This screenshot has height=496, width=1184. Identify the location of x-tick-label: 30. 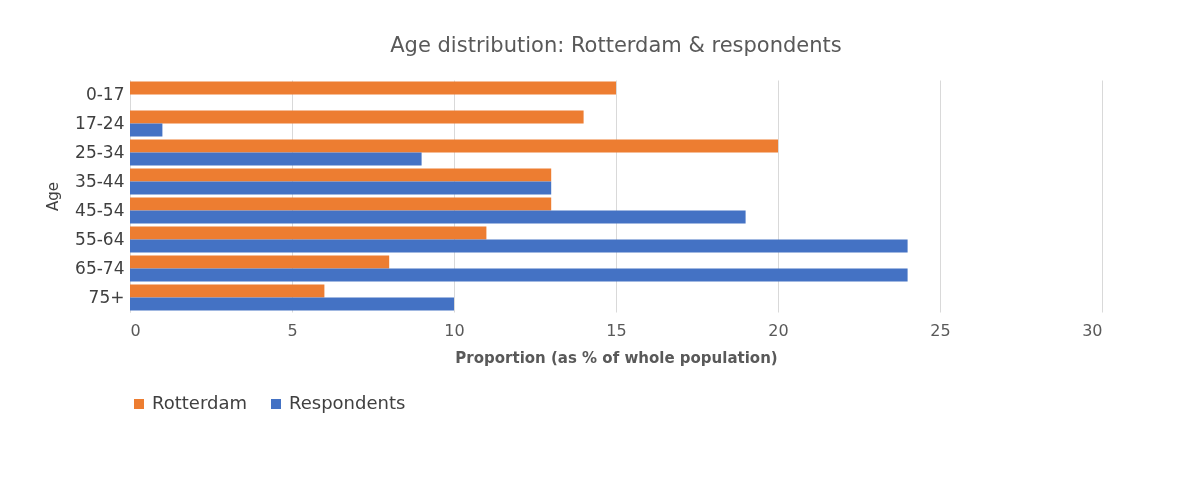
(1092, 330).